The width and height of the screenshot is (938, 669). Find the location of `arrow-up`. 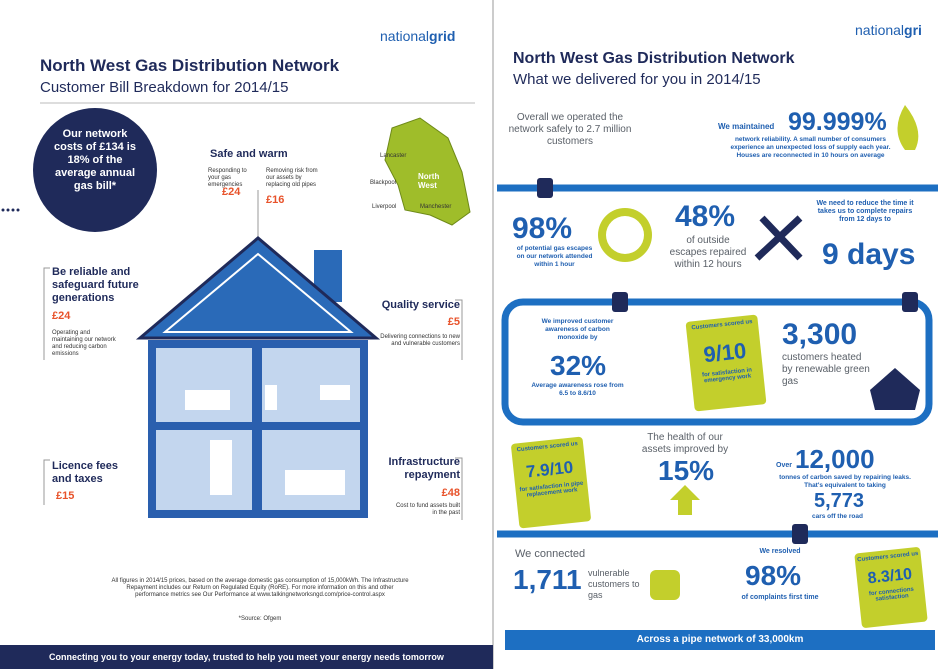

arrow-up is located at coordinates (685, 500).